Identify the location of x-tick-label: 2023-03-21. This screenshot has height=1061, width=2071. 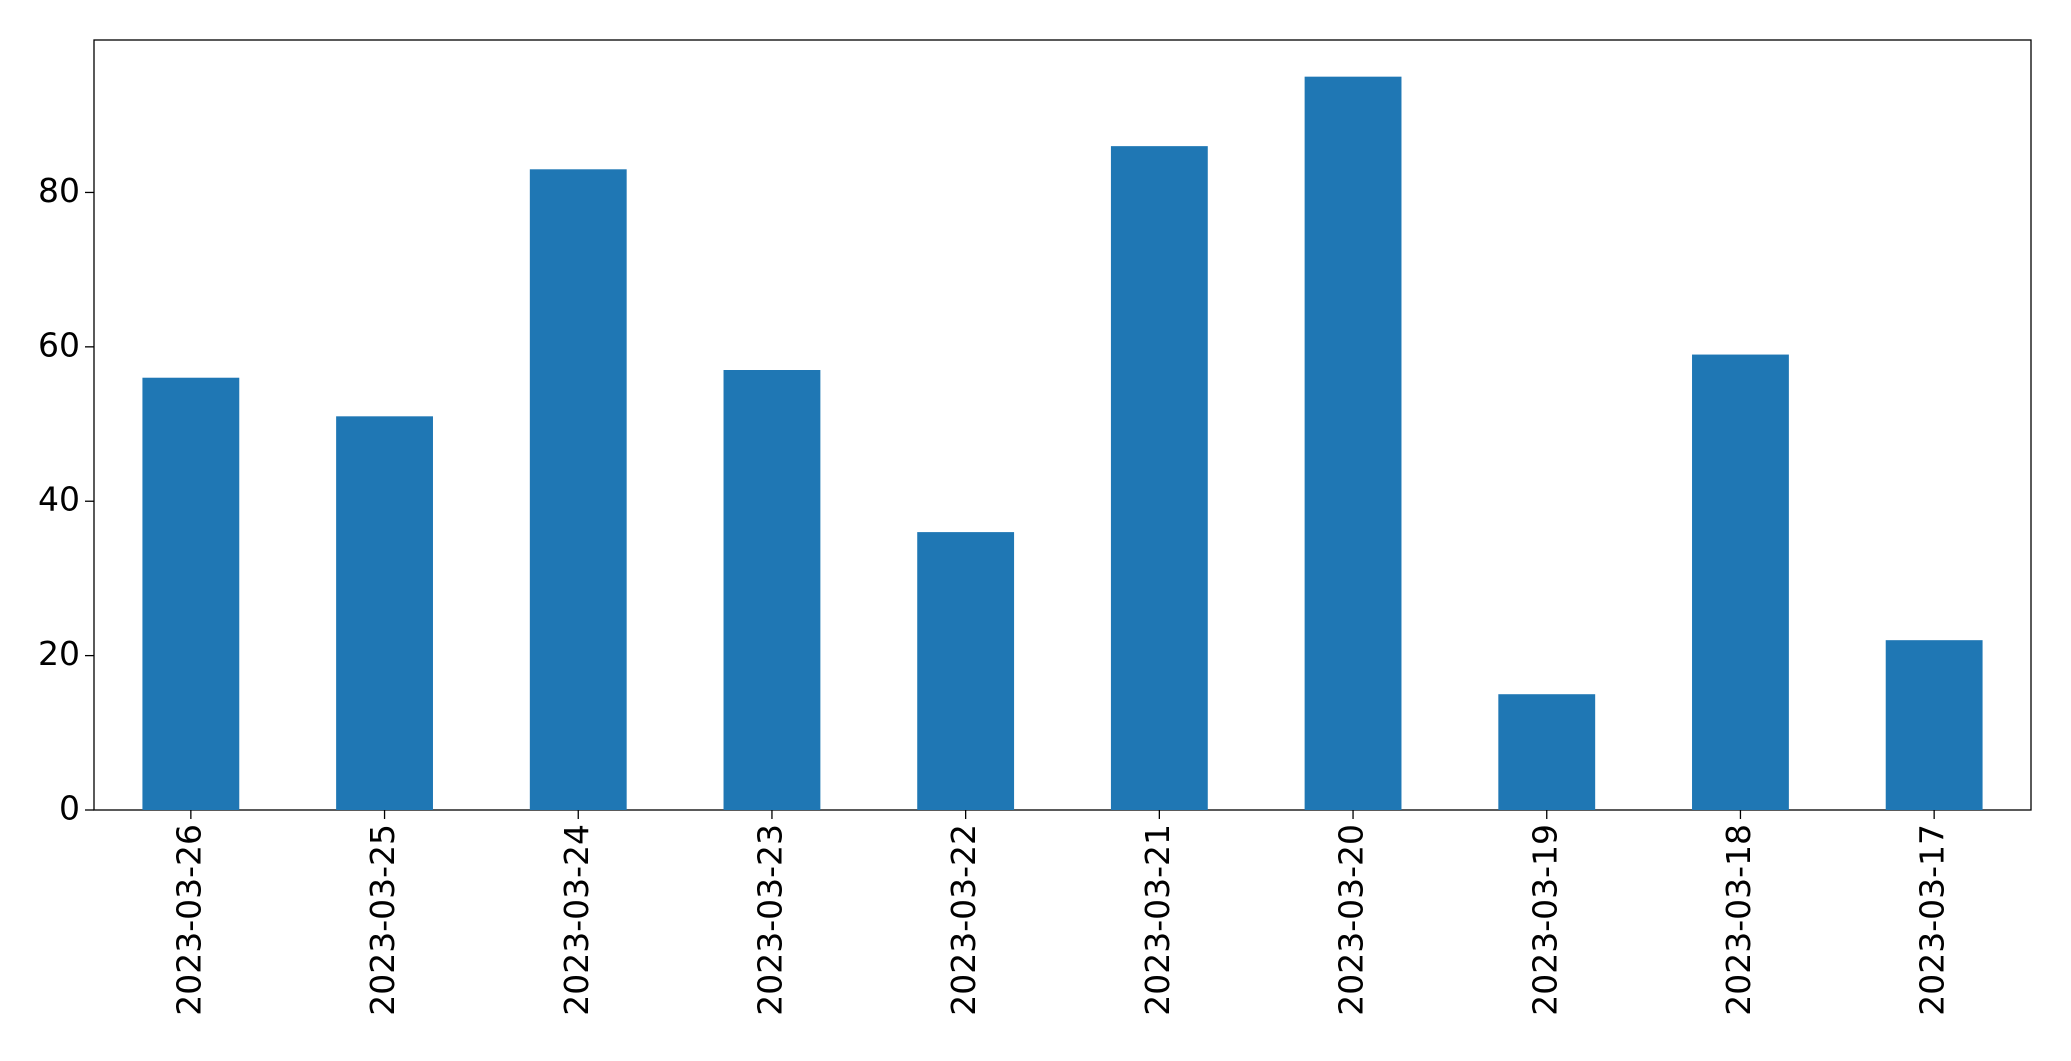
(1157, 920).